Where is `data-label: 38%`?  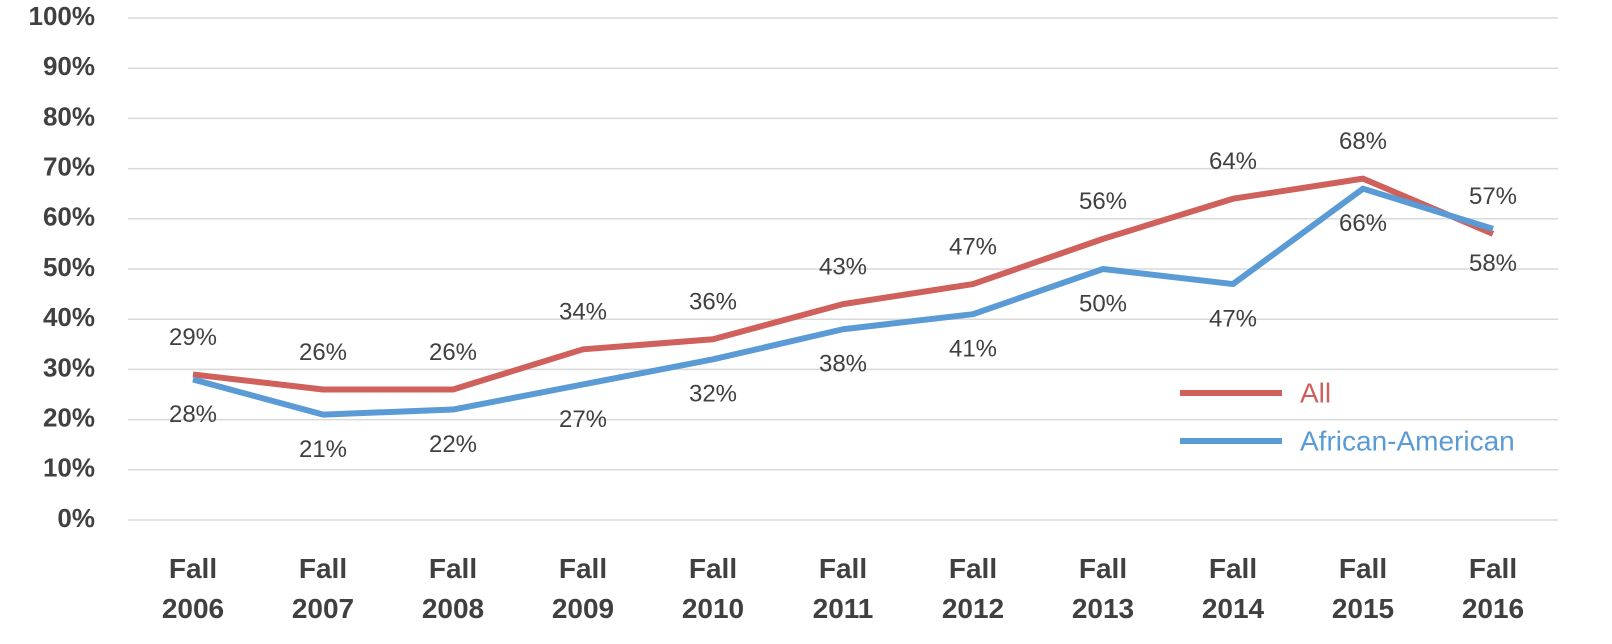 data-label: 38% is located at coordinates (843, 364).